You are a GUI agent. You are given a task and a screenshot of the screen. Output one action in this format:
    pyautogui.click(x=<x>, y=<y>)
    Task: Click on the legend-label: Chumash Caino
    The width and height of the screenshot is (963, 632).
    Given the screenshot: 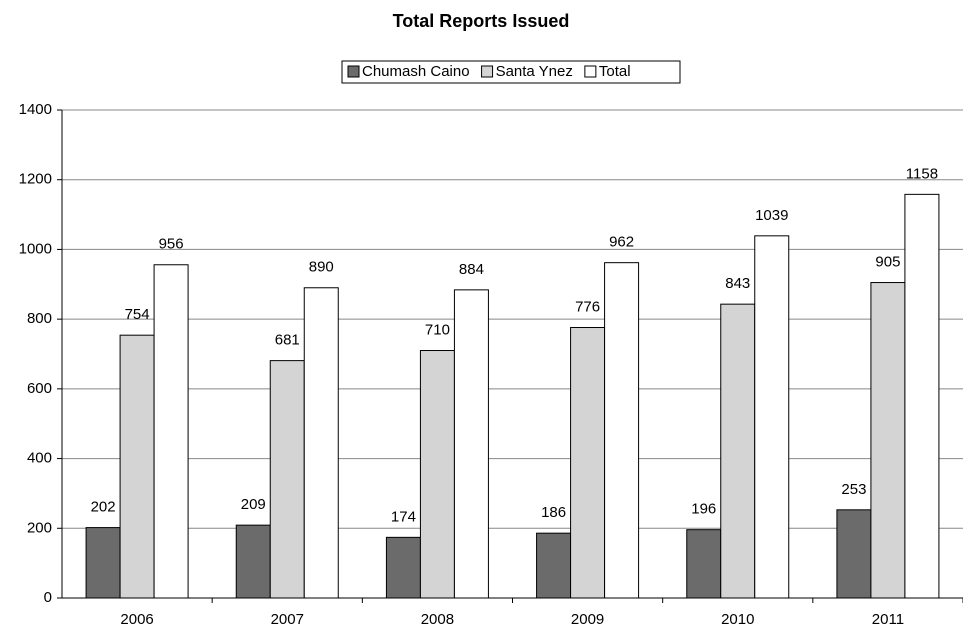 What is the action you would take?
    pyautogui.click(x=416, y=71)
    